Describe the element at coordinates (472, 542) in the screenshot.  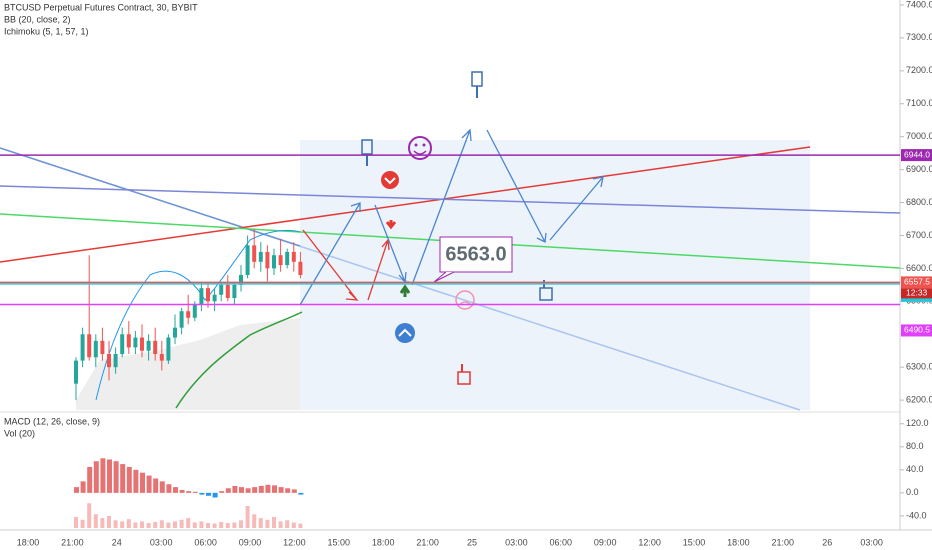
I see `x-tick-label: 25` at that location.